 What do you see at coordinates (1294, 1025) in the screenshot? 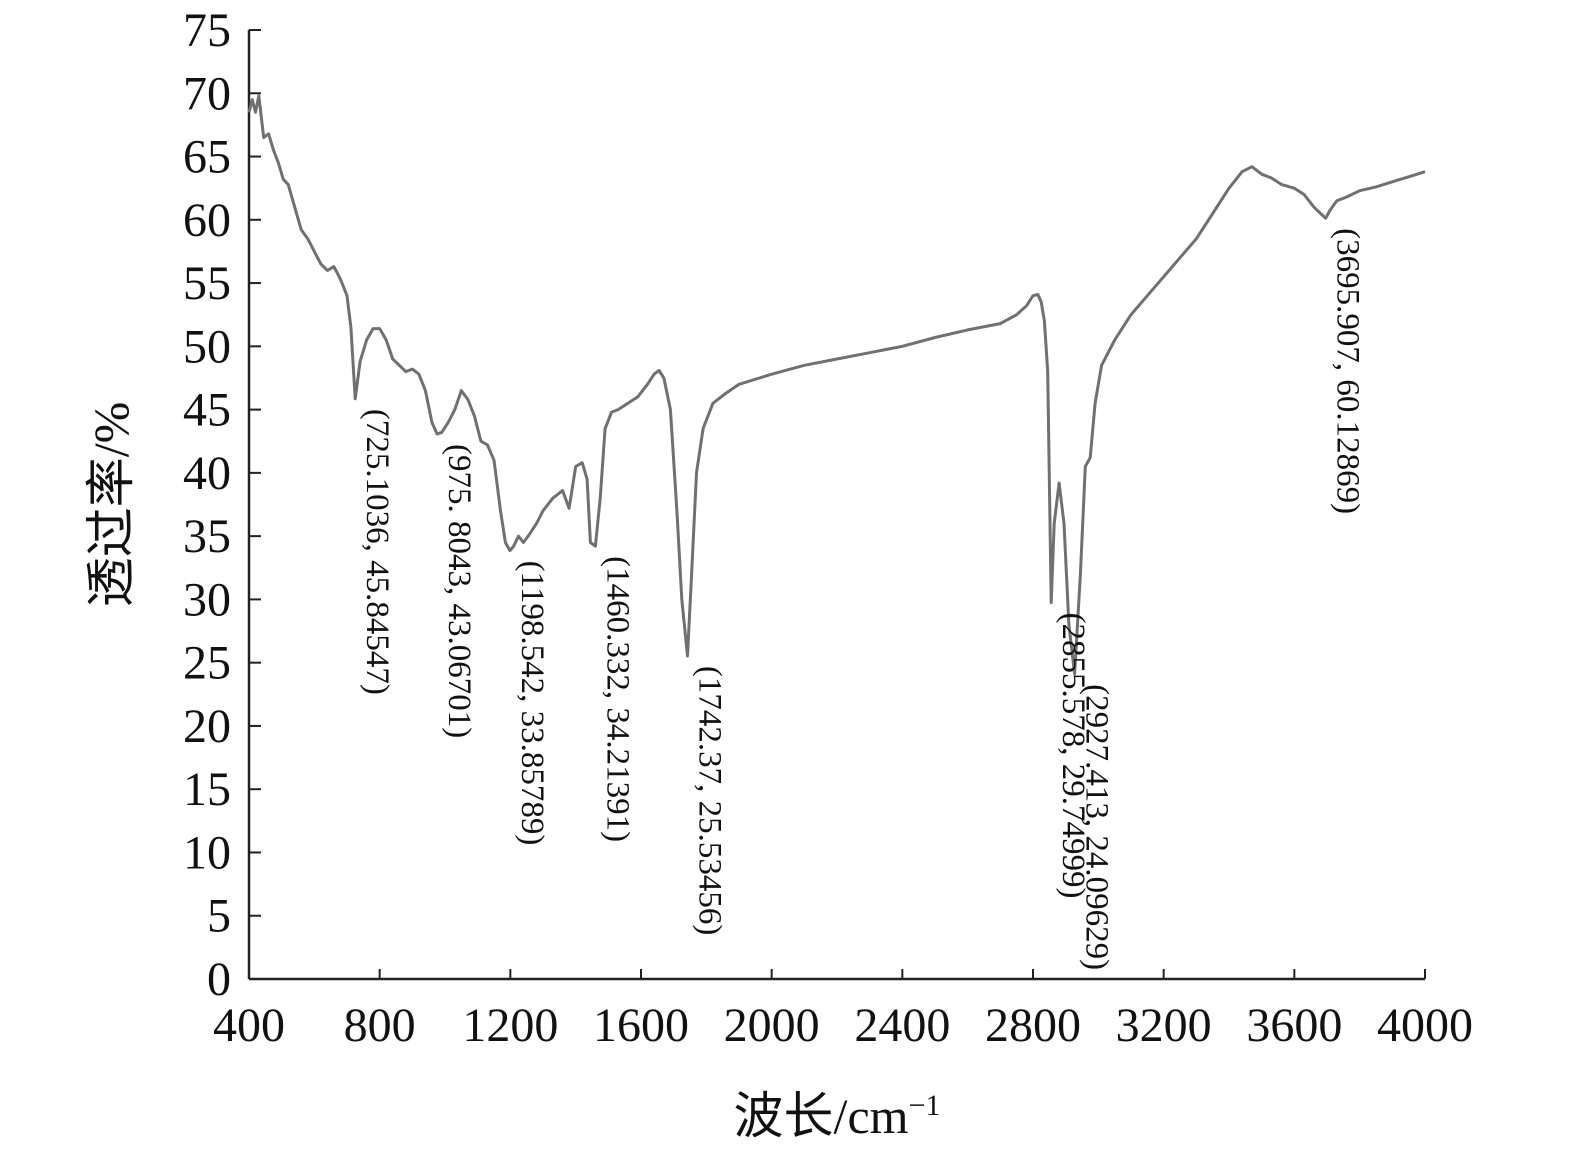
I see `x-tick-label: 3600` at bounding box center [1294, 1025].